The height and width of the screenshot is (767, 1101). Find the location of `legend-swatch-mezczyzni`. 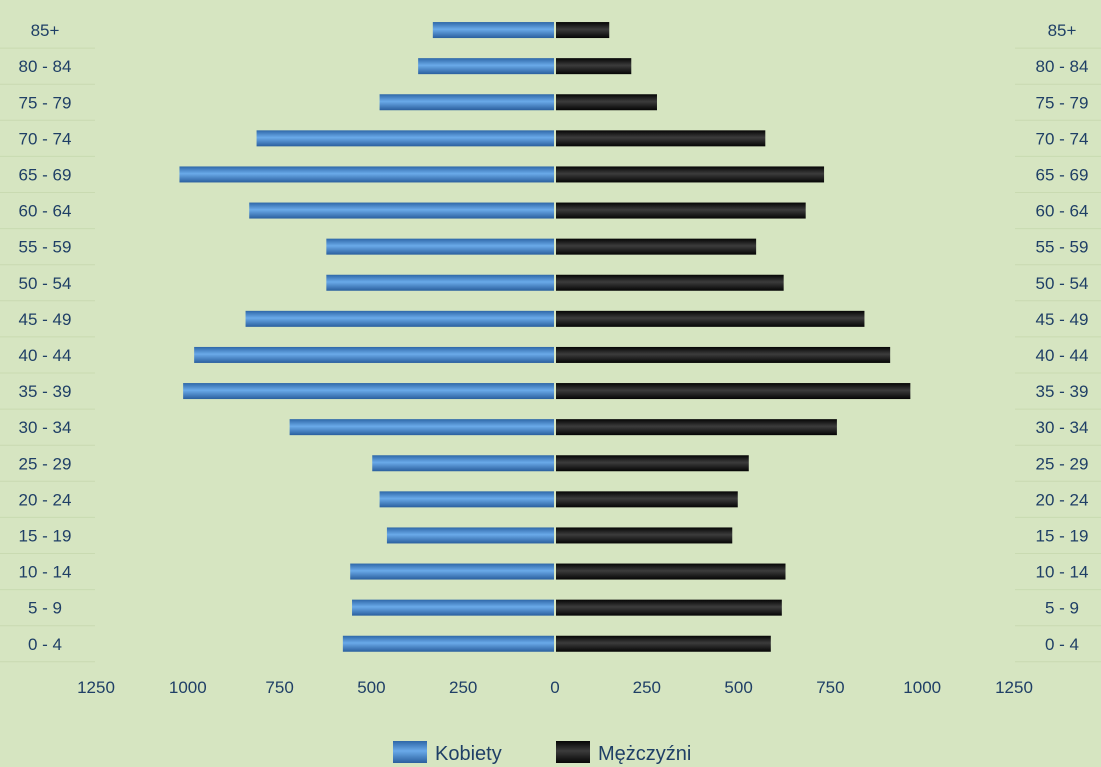

legend-swatch-mezczyzni is located at coordinates (573, 752).